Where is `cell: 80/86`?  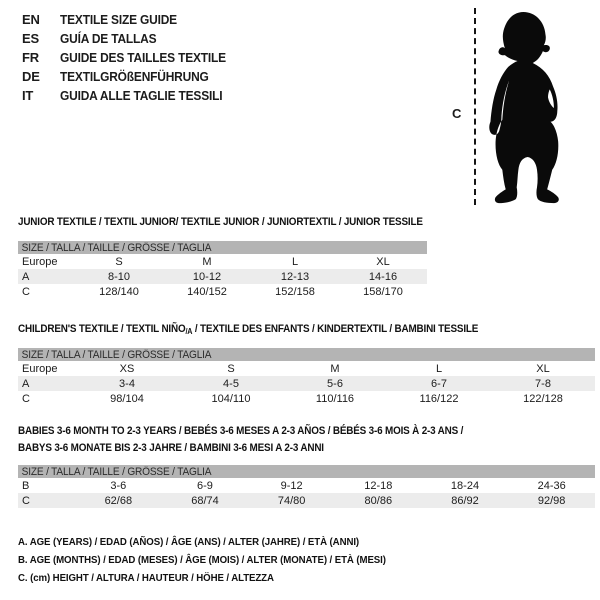
cell: 80/86 is located at coordinates (378, 500).